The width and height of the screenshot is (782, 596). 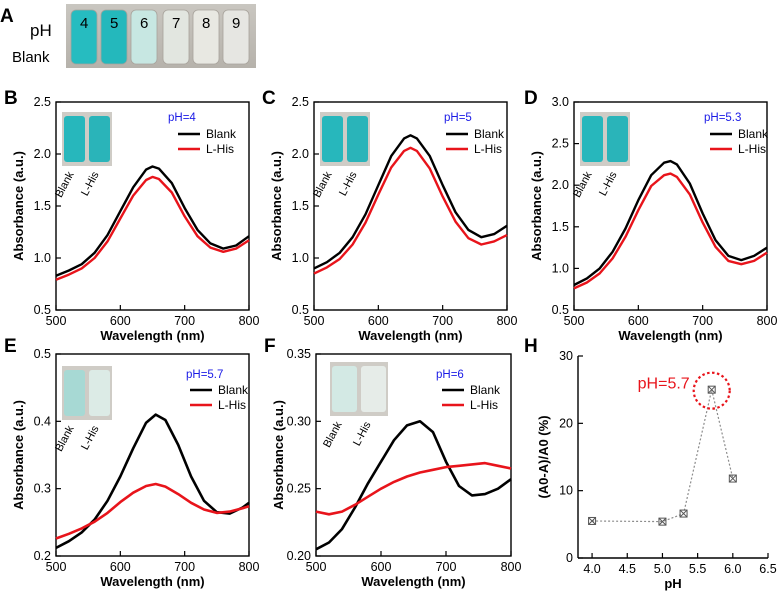 I want to click on x-tick-label: 6.5, so click(x=767, y=569).